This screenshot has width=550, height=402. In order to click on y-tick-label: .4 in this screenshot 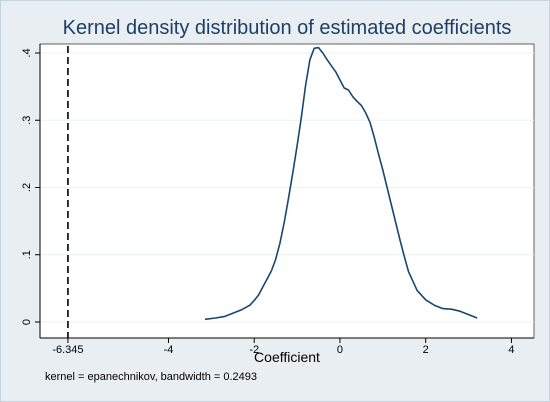, I will do `click(27, 52)`.